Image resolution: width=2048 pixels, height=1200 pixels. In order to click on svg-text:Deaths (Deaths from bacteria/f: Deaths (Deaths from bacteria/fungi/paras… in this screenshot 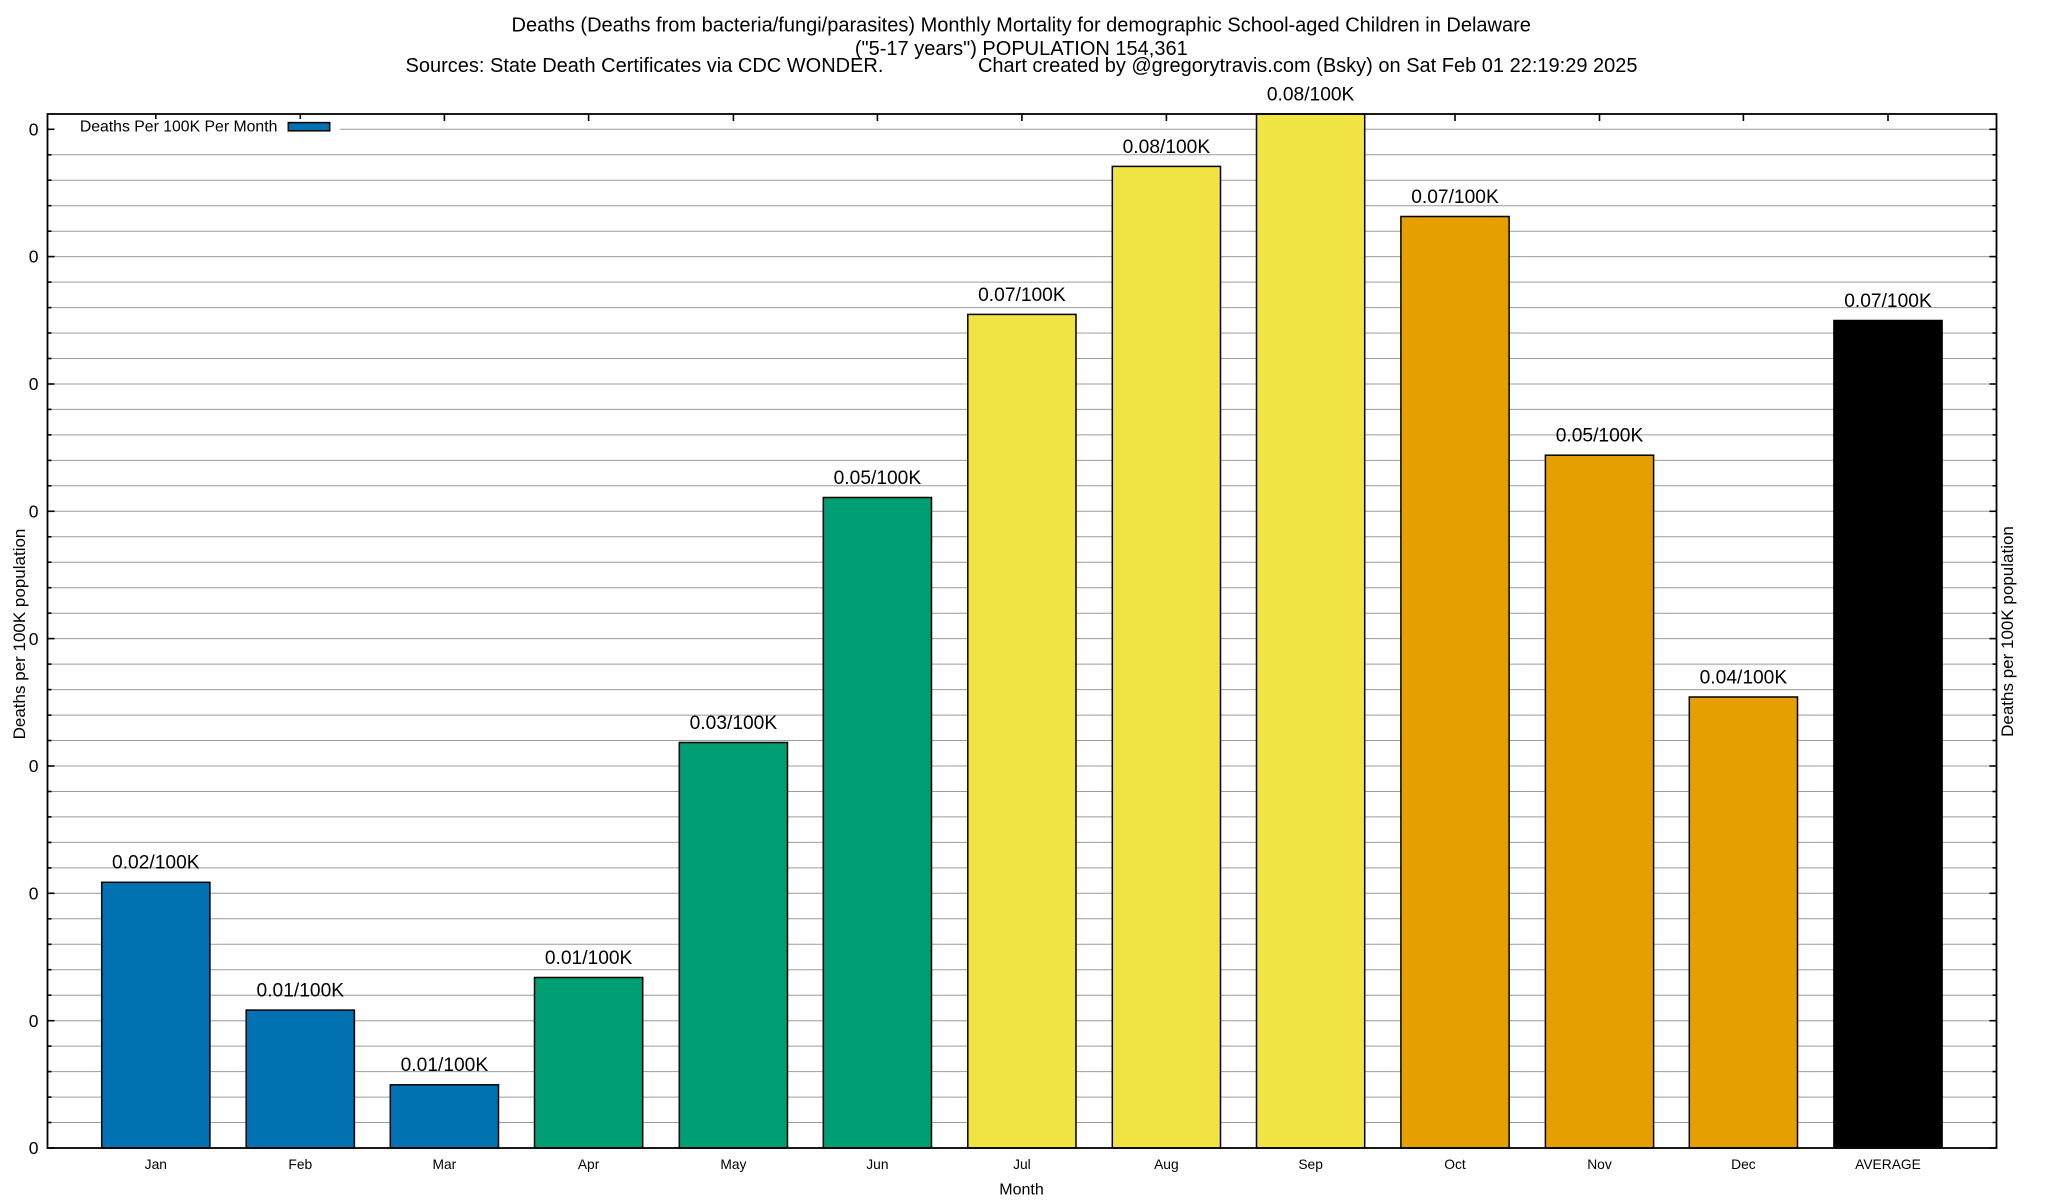, I will do `click(1021, 26)`.